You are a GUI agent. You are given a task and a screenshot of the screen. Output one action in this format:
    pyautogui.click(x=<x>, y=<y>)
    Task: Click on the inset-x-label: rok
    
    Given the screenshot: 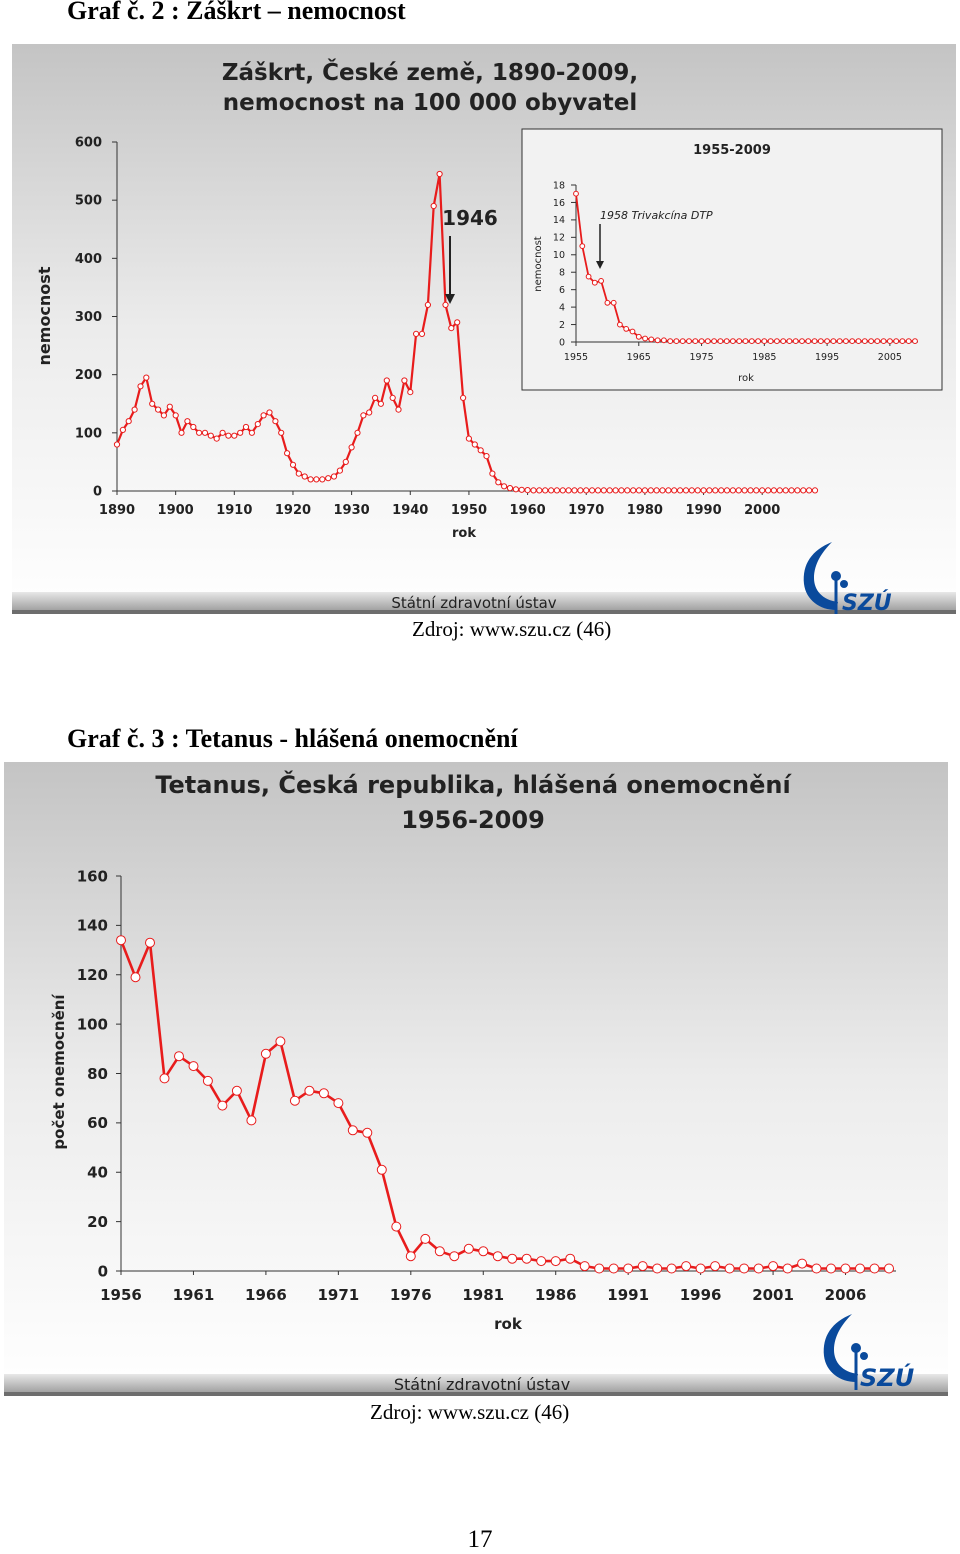 What is the action you would take?
    pyautogui.click(x=746, y=378)
    